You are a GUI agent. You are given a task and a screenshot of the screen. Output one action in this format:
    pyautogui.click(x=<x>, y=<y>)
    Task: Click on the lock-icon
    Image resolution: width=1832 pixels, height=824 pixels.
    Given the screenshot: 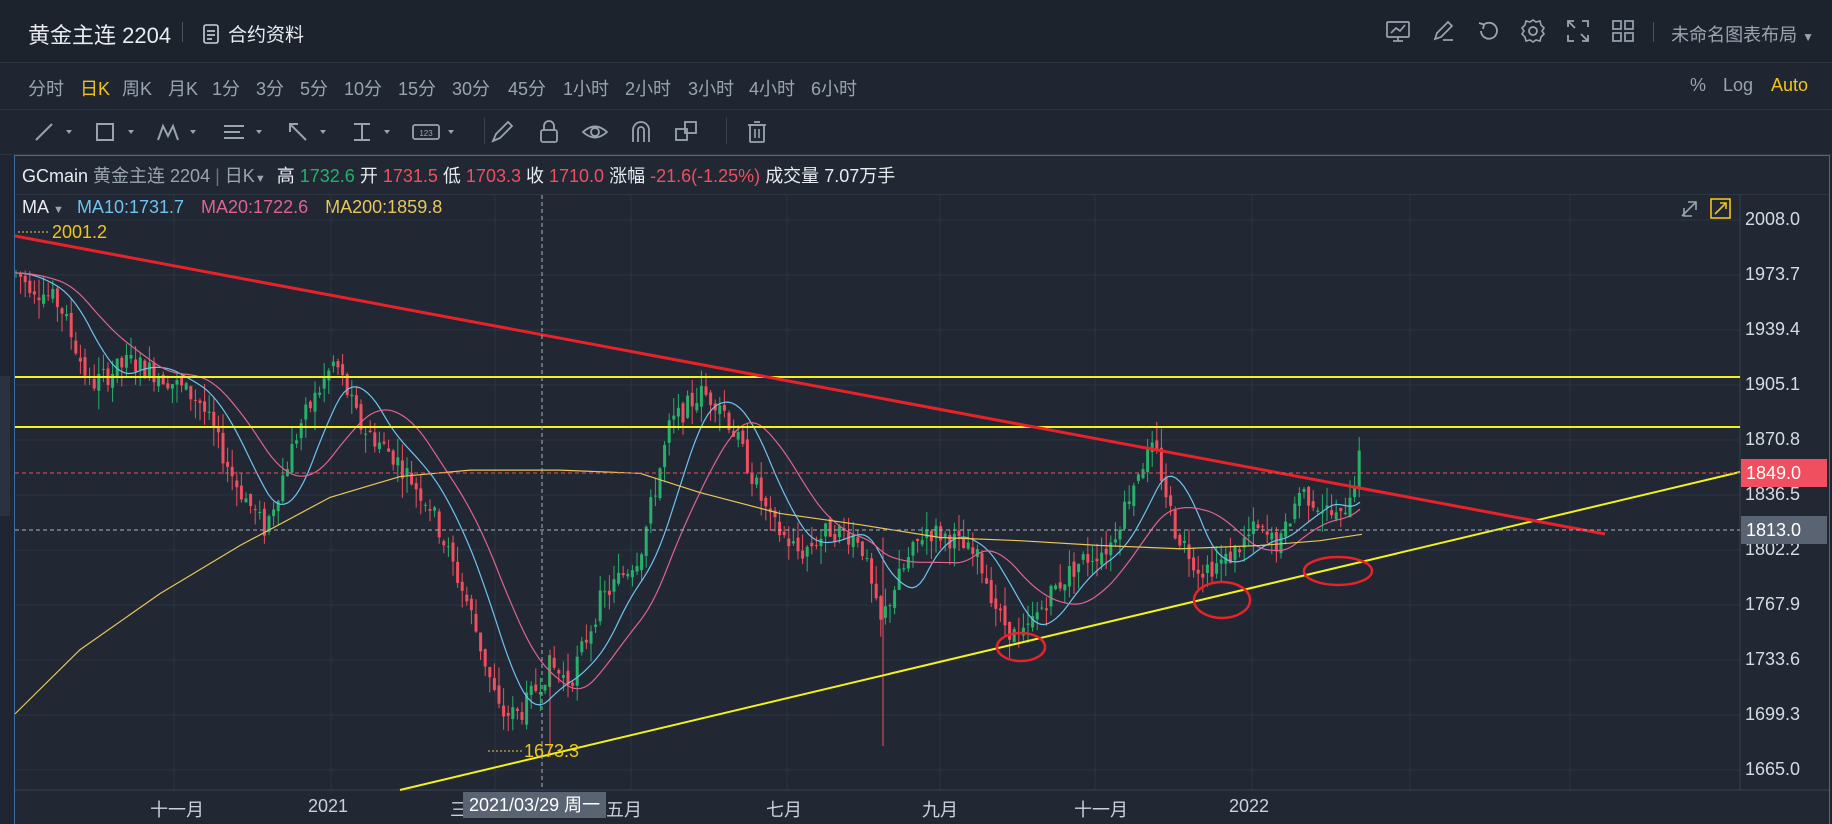 What is the action you would take?
    pyautogui.click(x=549, y=132)
    